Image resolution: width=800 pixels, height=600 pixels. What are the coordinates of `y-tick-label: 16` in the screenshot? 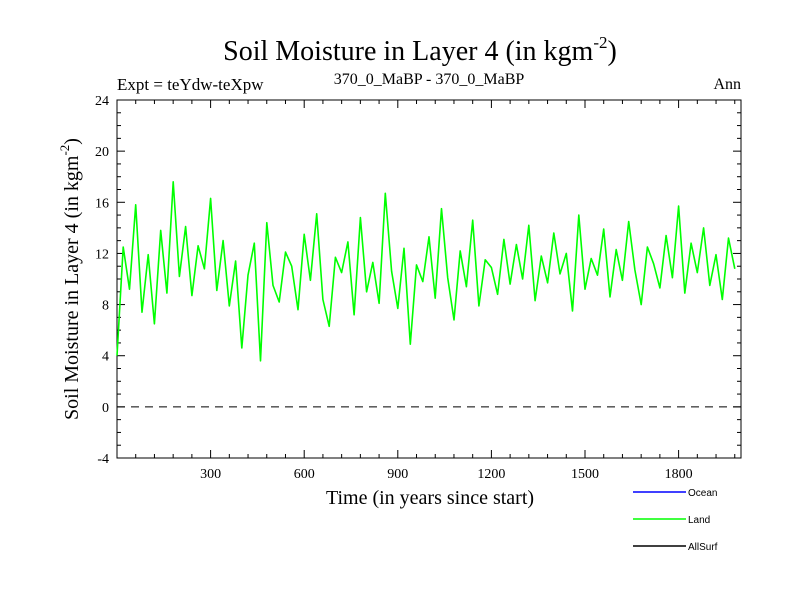 It's located at (102, 203).